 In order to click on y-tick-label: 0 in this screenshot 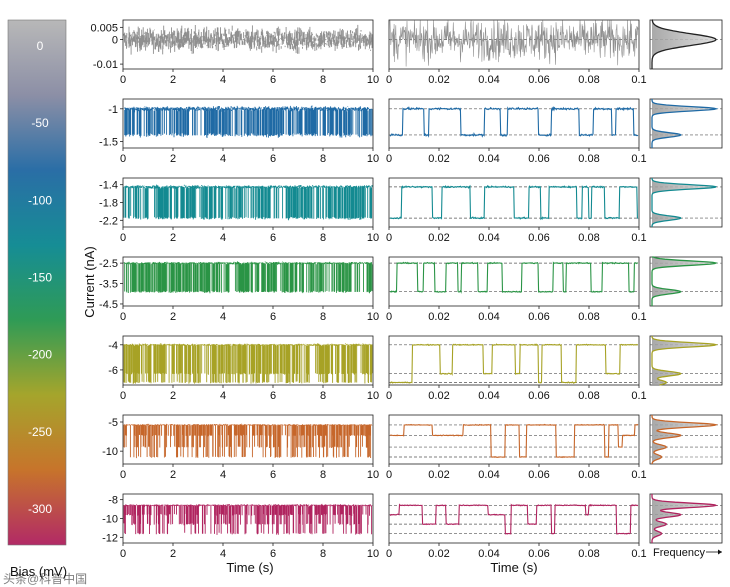, I will do `click(115, 41)`.